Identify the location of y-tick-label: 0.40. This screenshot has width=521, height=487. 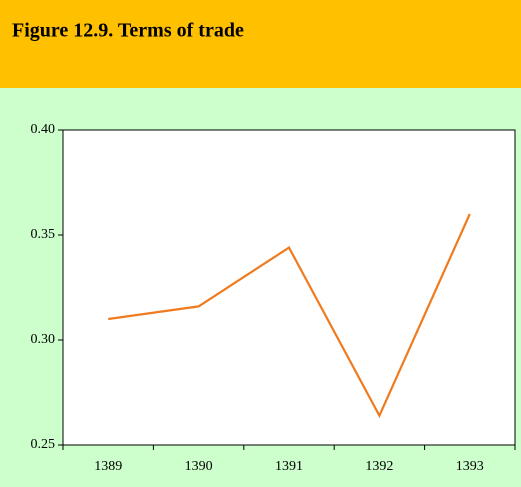
(43, 129).